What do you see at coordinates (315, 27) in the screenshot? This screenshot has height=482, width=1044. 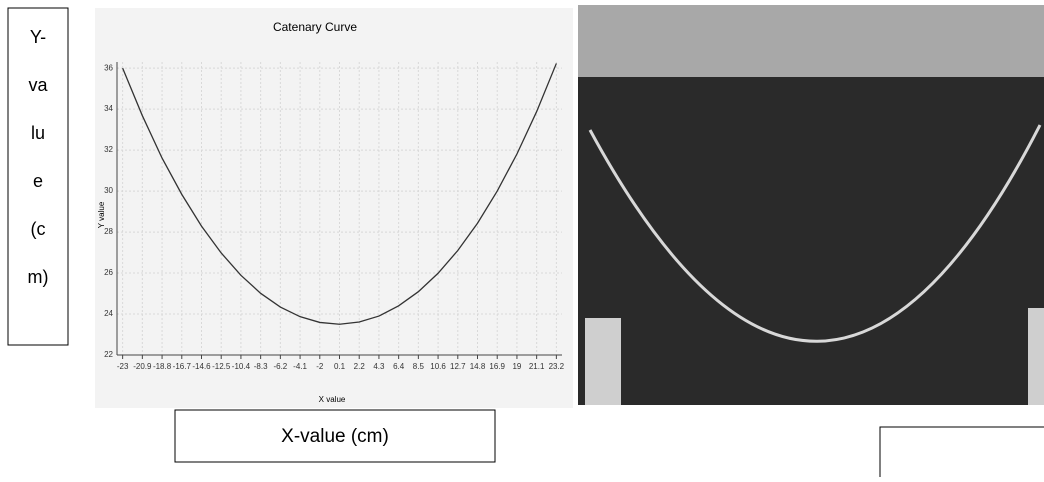 I see `chart-title: Catenary Curve` at bounding box center [315, 27].